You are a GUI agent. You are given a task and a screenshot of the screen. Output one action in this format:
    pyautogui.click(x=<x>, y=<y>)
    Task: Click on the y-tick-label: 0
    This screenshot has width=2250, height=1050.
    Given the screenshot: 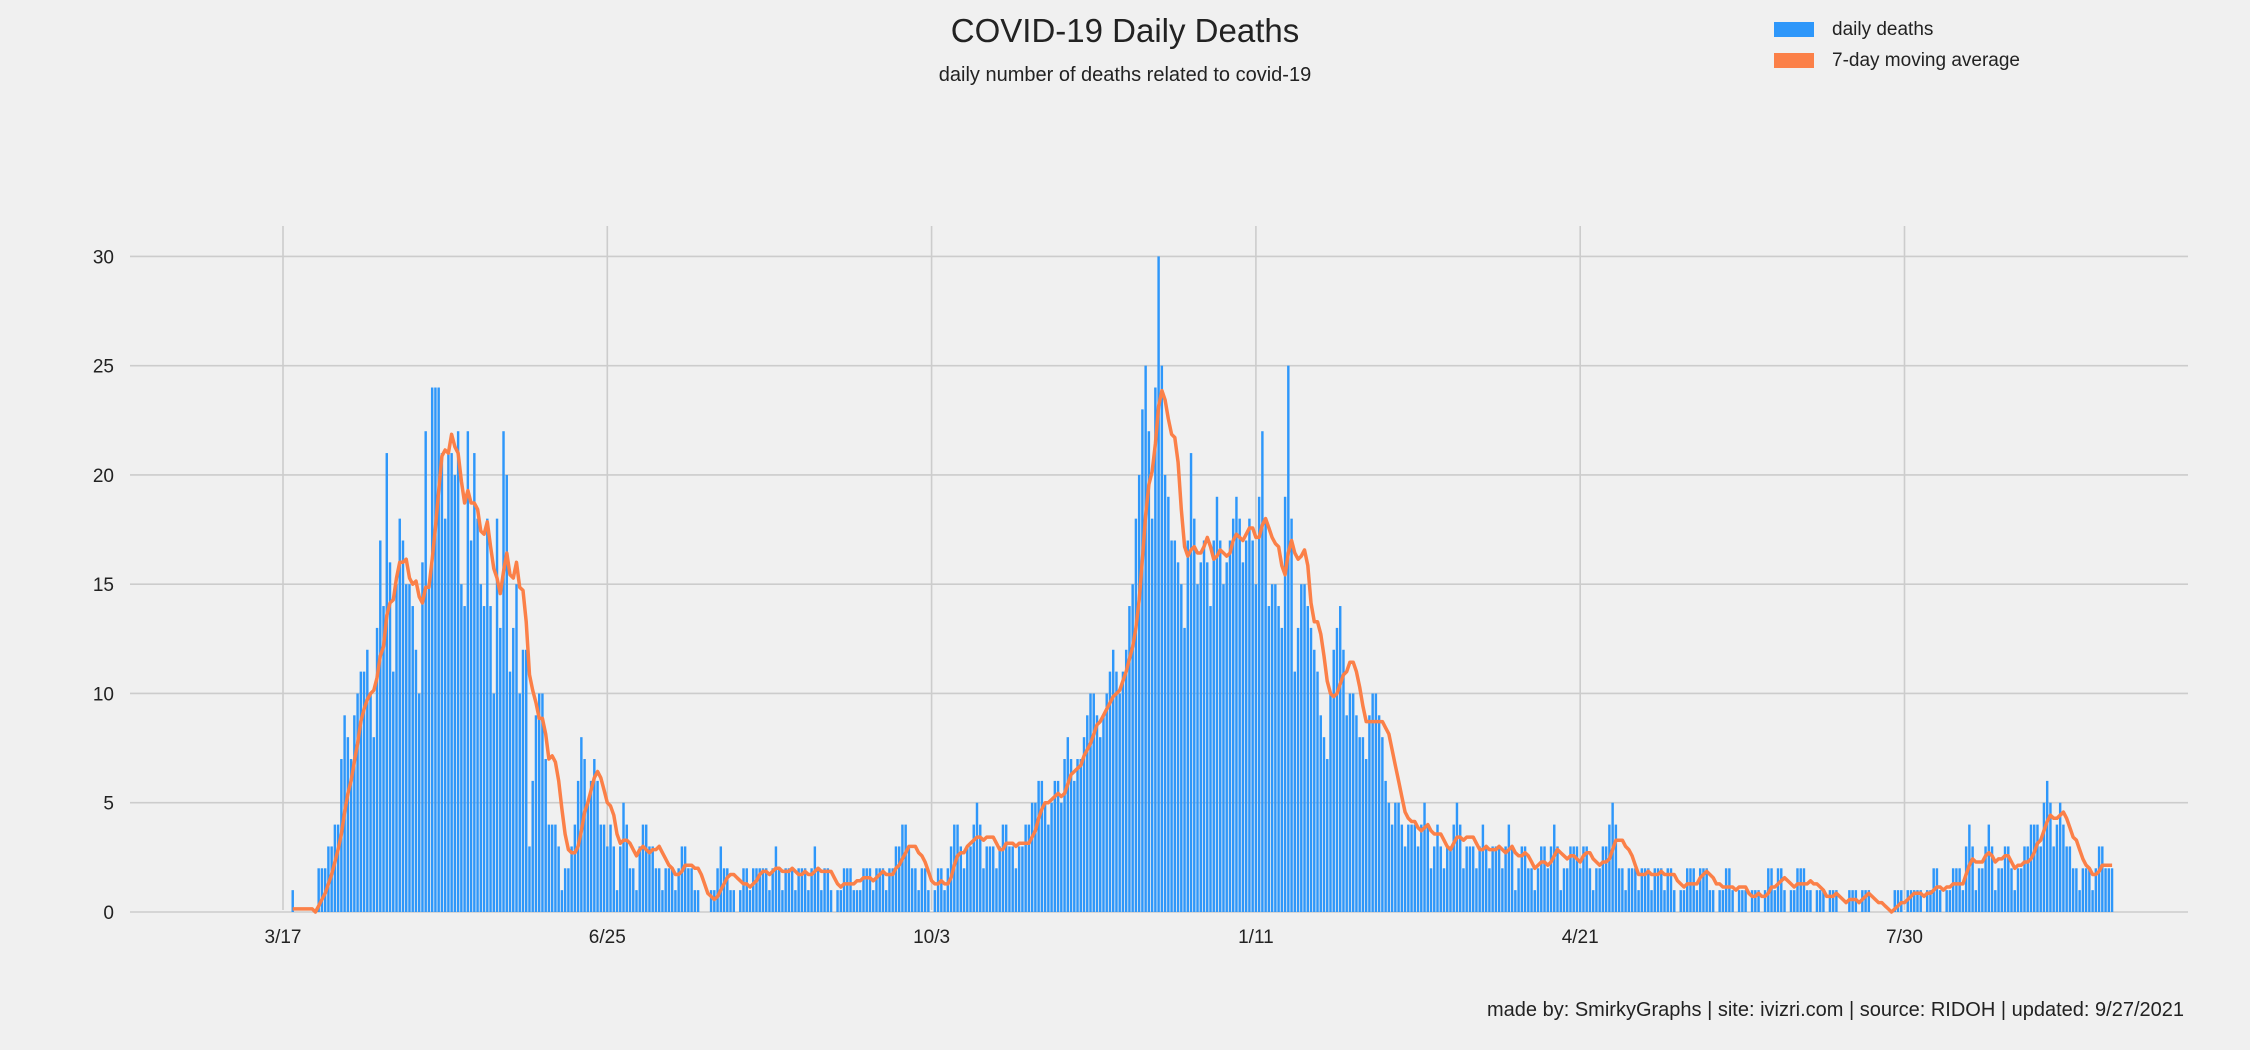 What is the action you would take?
    pyautogui.click(x=108, y=913)
    